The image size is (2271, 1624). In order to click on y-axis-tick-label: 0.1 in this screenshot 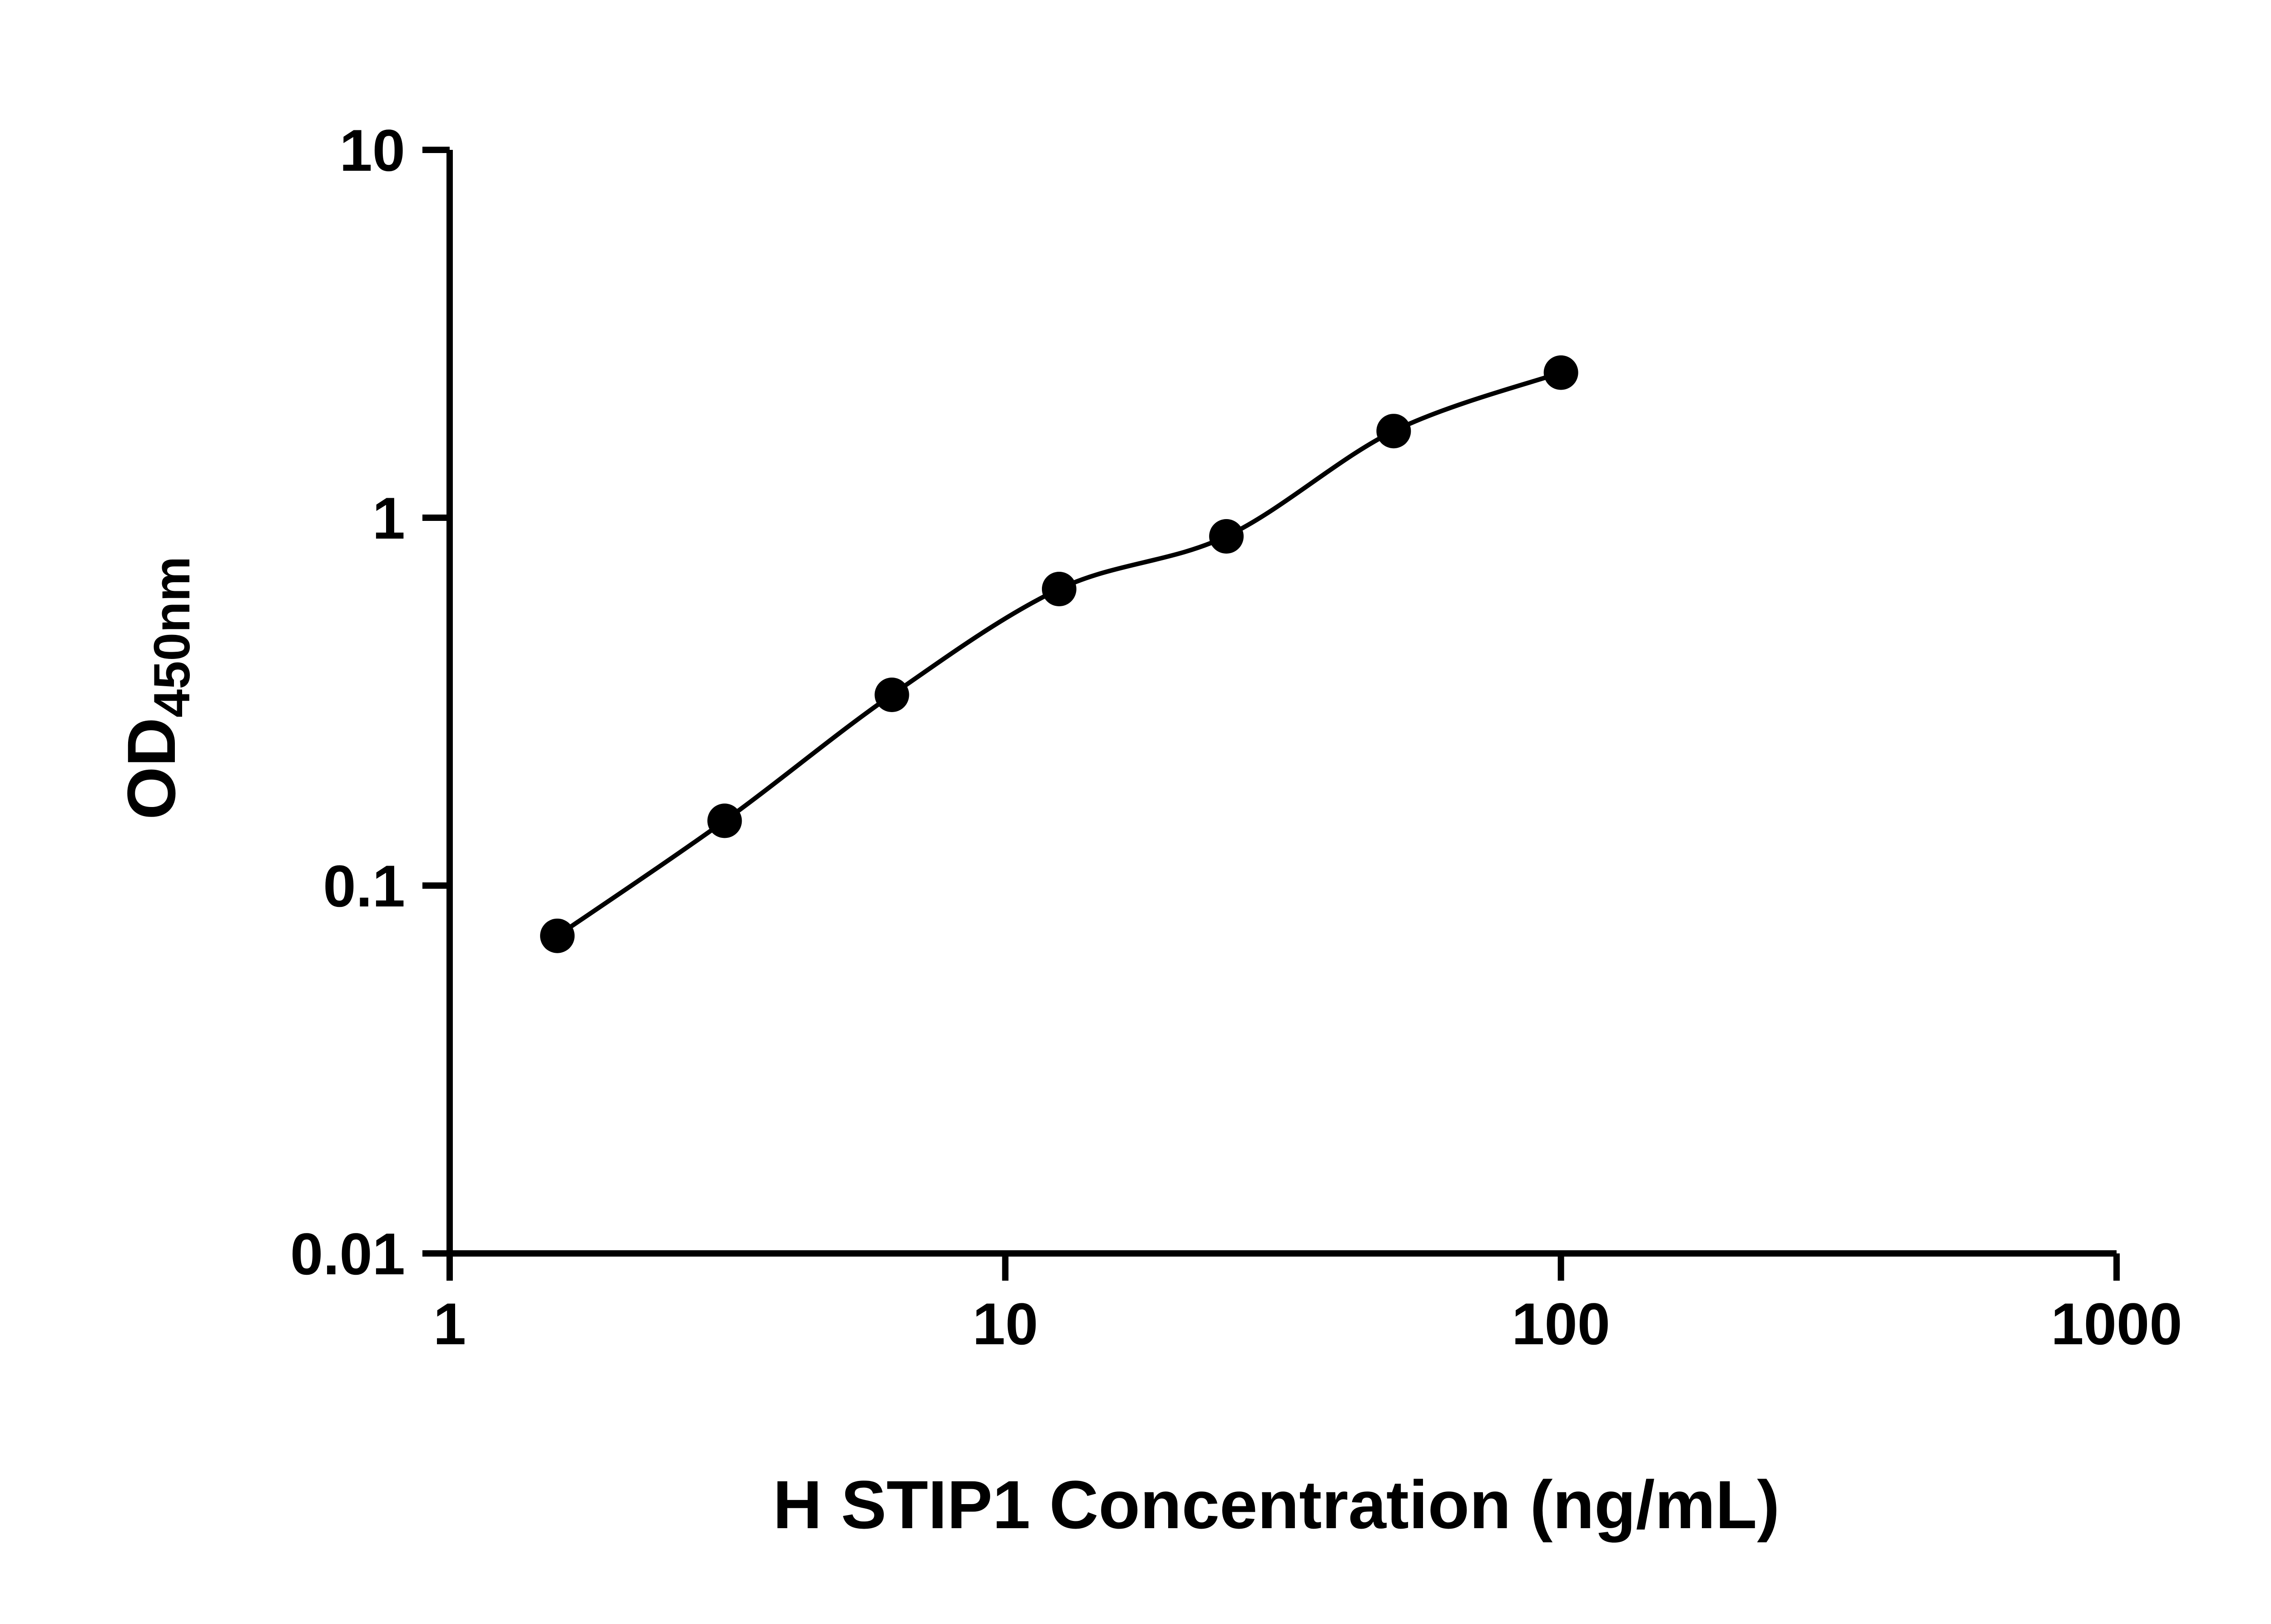, I will do `click(364, 886)`.